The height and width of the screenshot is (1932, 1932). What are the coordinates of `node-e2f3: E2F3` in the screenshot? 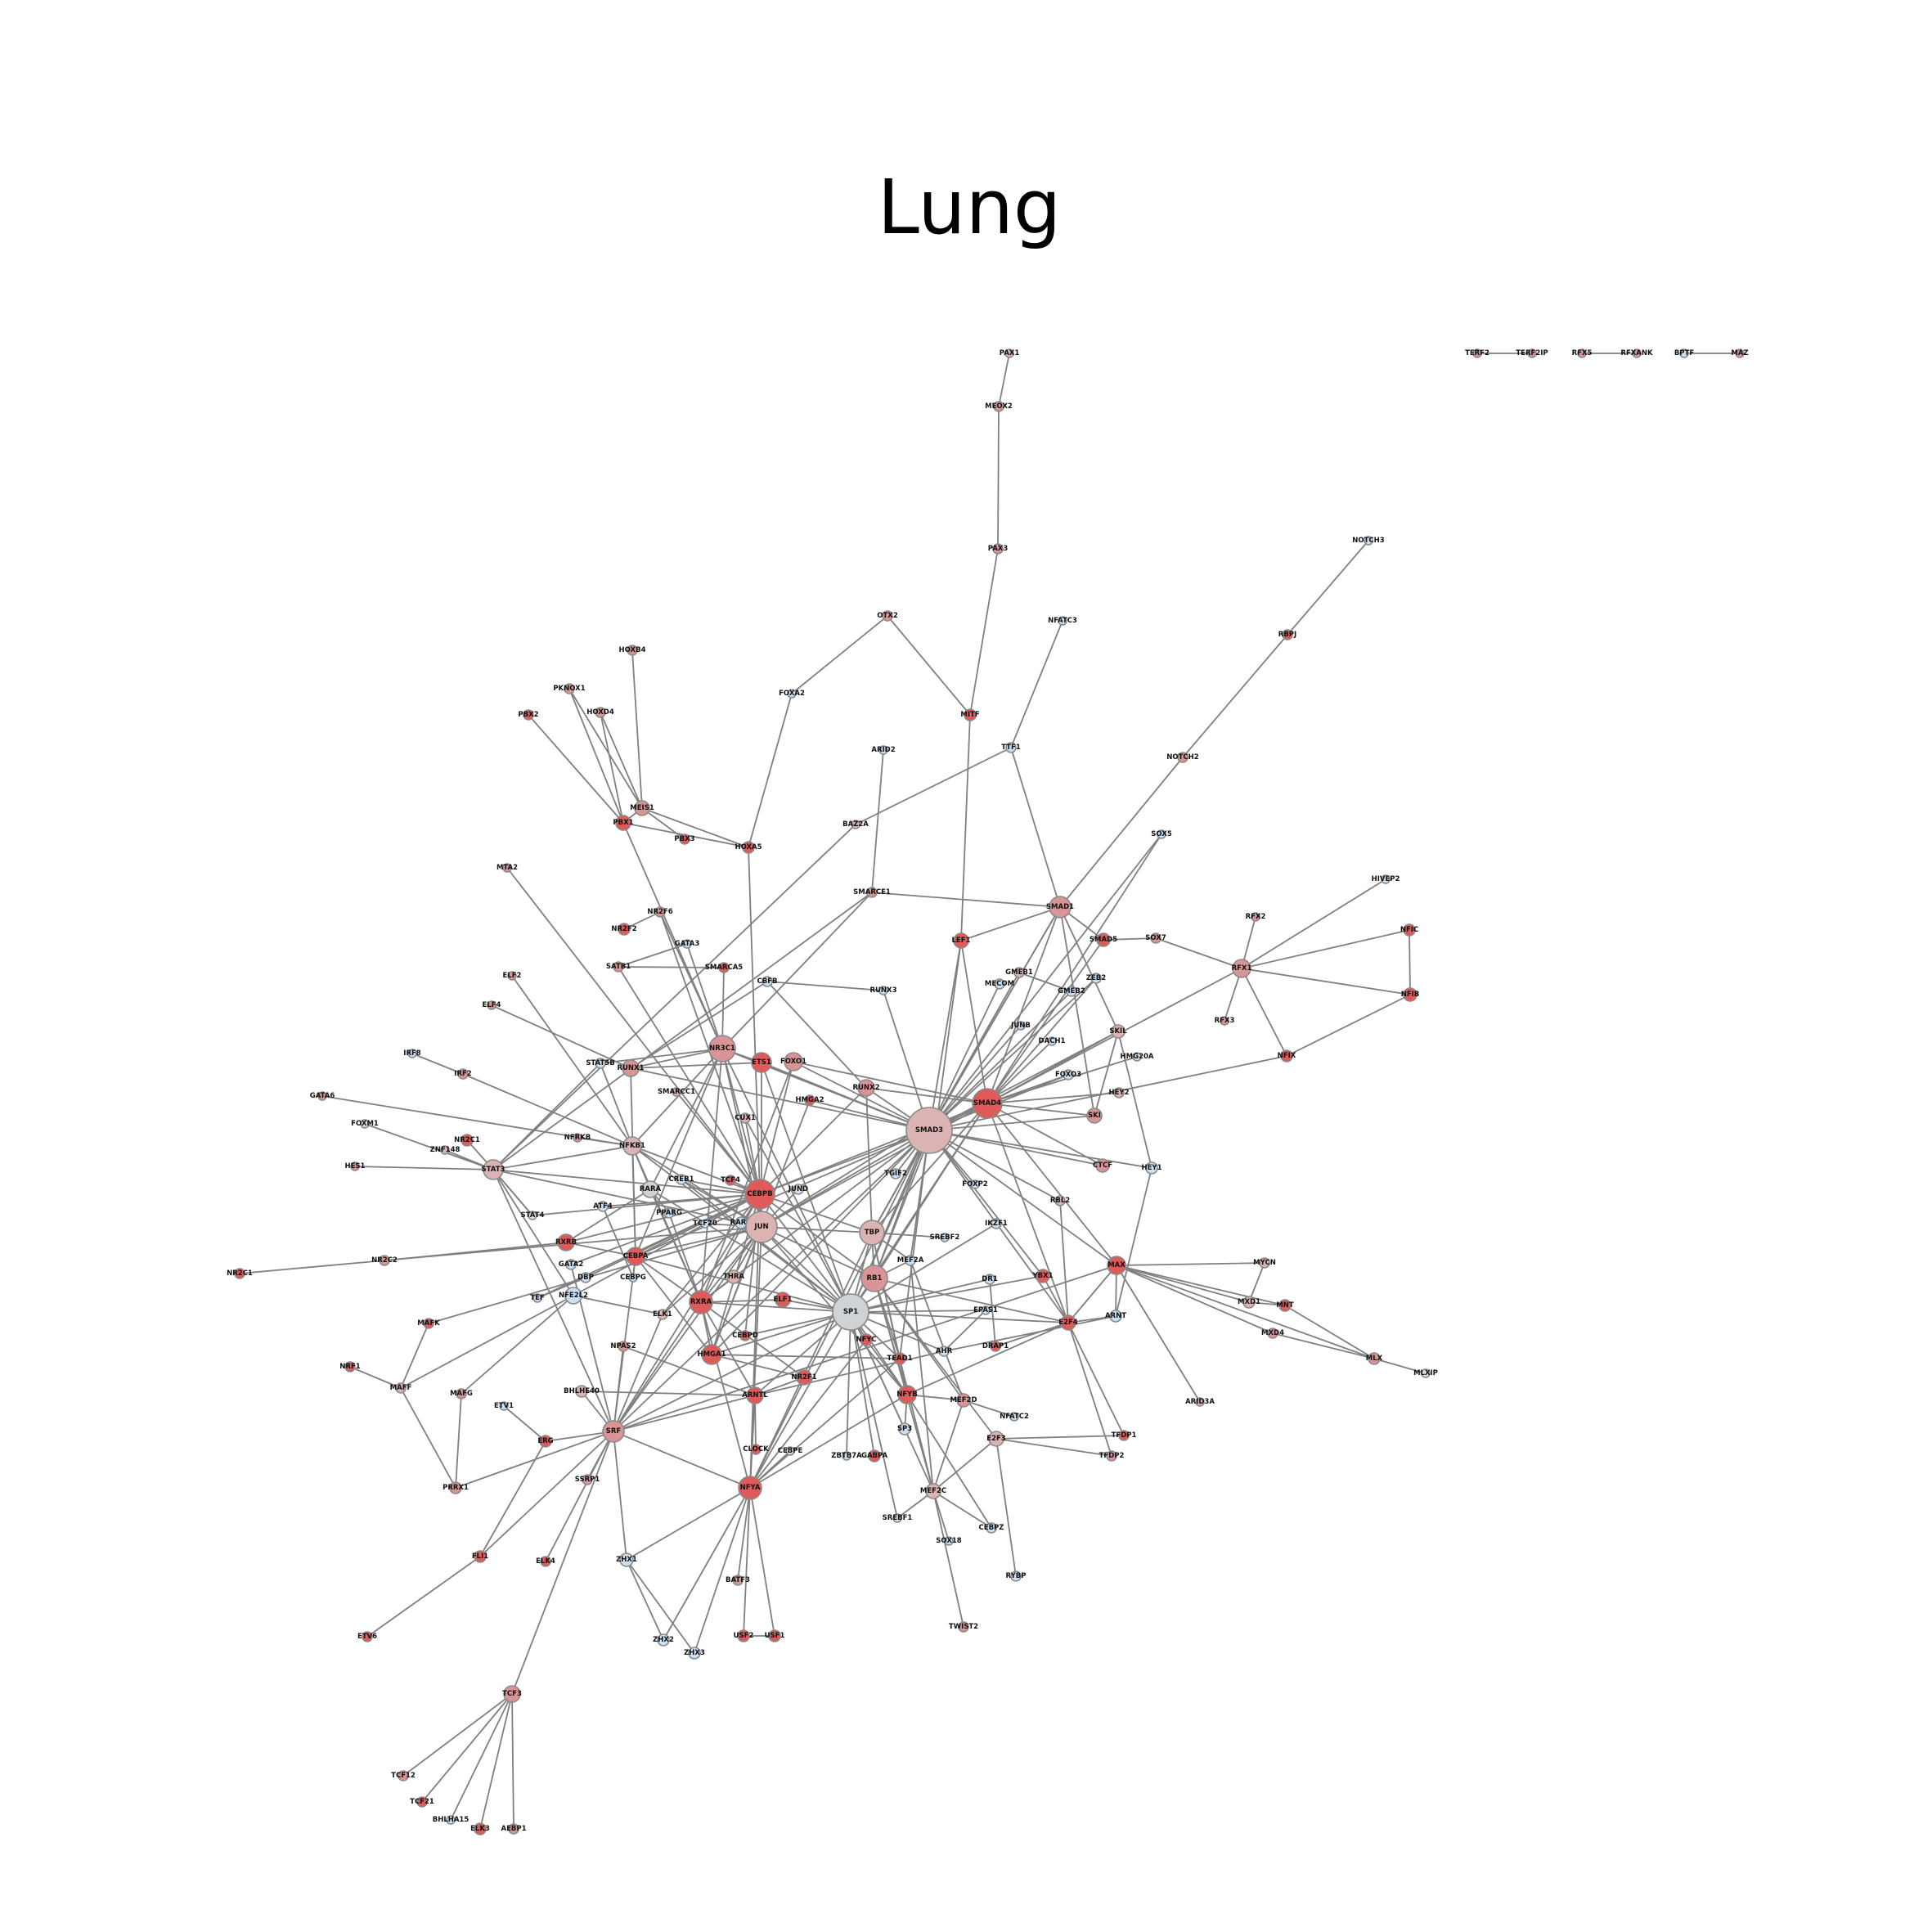 It's located at (996, 1439).